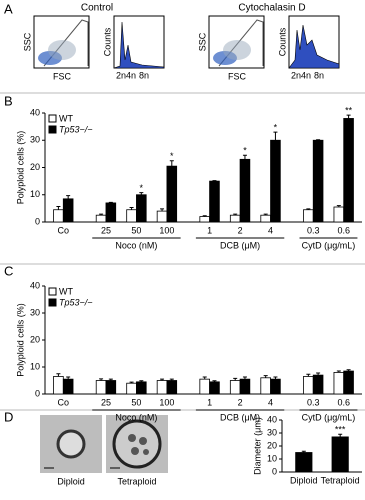  I want to click on y-axis-label: Diameter (μm), so click(257, 446).